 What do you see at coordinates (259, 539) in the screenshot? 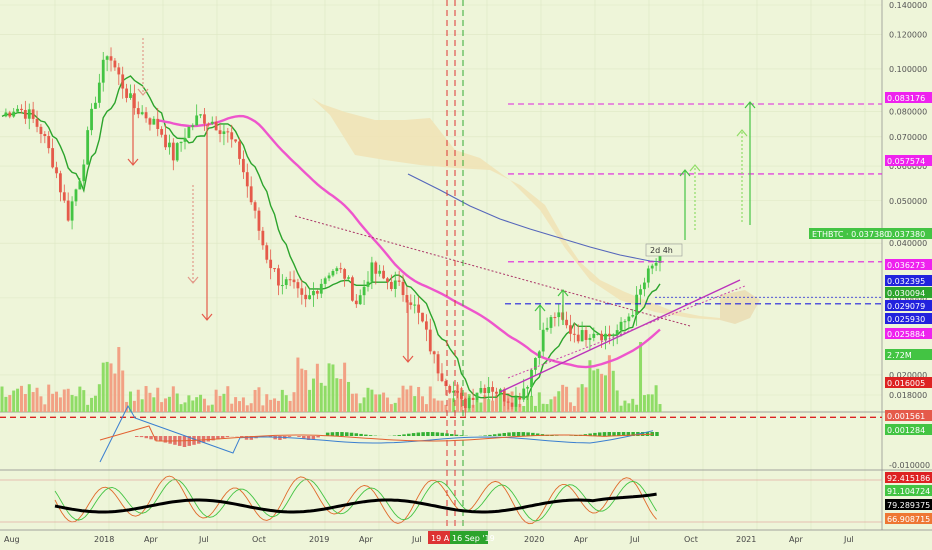
I see `time-tick-label: Oct` at bounding box center [259, 539].